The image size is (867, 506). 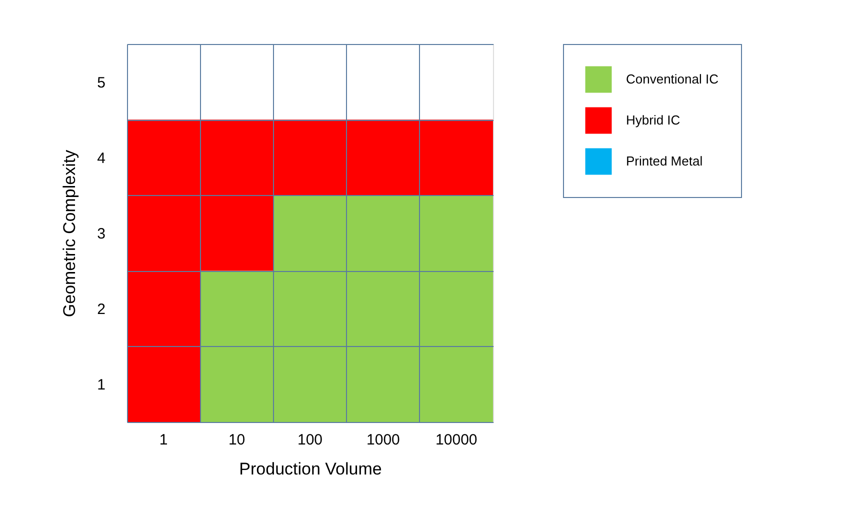 What do you see at coordinates (457, 440) in the screenshot?
I see `x-tick-label: 10000` at bounding box center [457, 440].